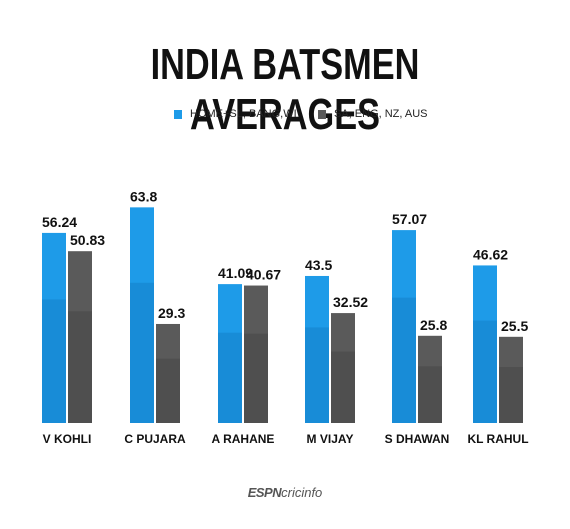  I want to click on bar-shade-away-m-vijay, so click(343, 387).